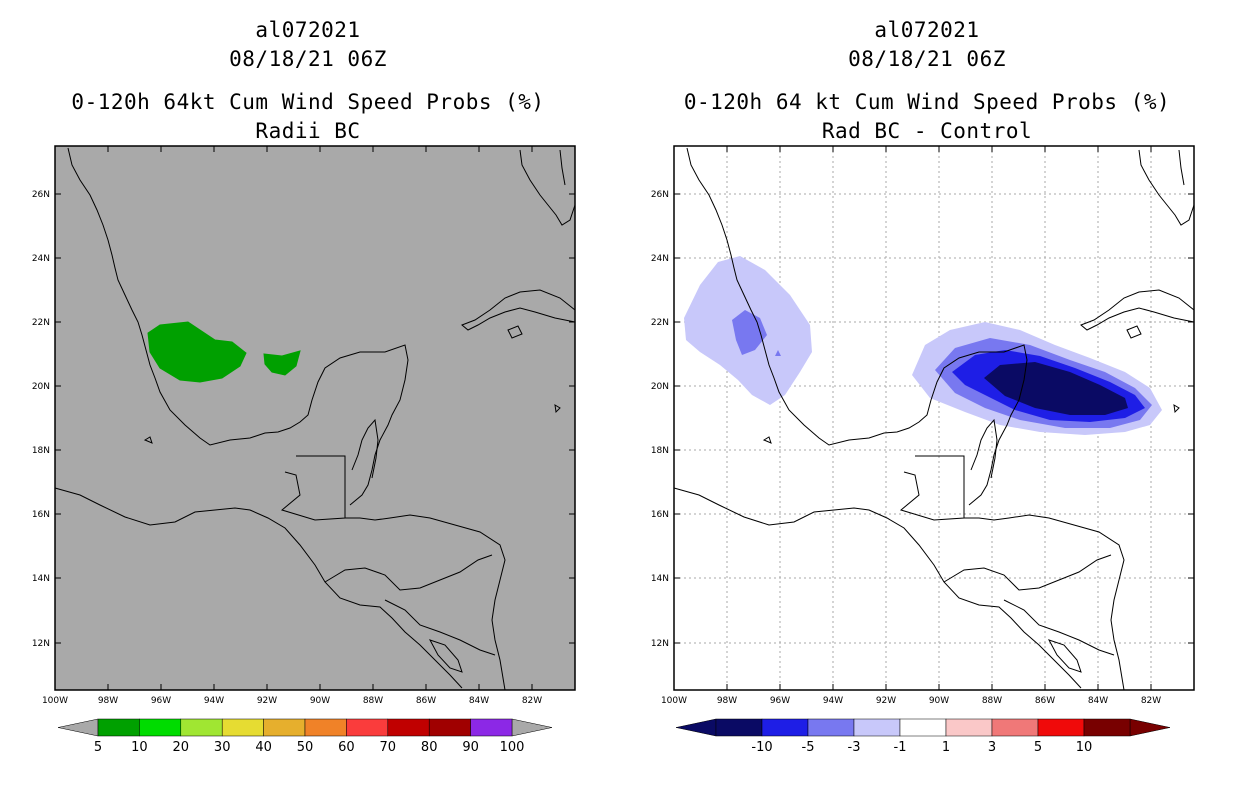 This screenshot has width=1236, height=800. I want to click on left-colorbar: 5 10 20 30 40 50 60 70 80 90 100, so click(305, 736).